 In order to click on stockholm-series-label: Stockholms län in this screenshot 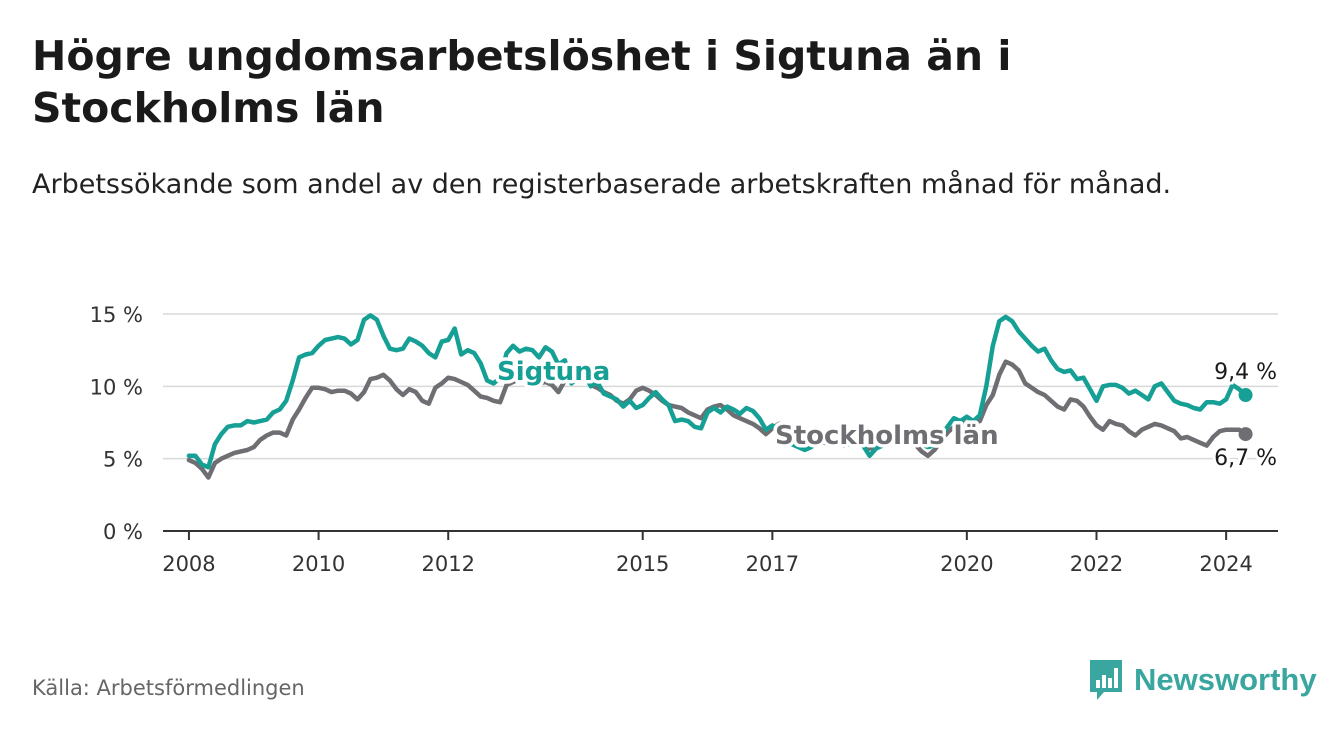, I will do `click(887, 436)`.